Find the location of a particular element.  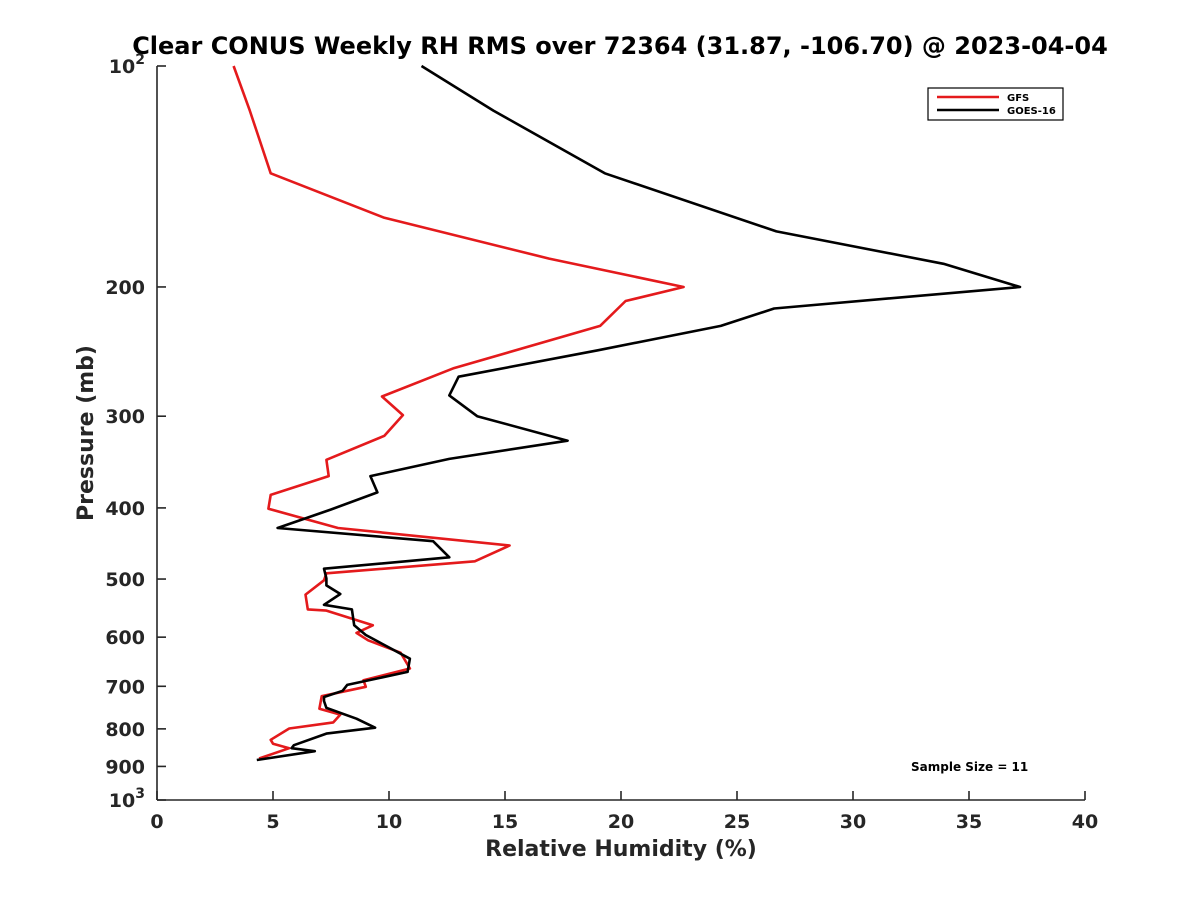

legend-label-goes16: GOES-16 is located at coordinates (1031, 111).